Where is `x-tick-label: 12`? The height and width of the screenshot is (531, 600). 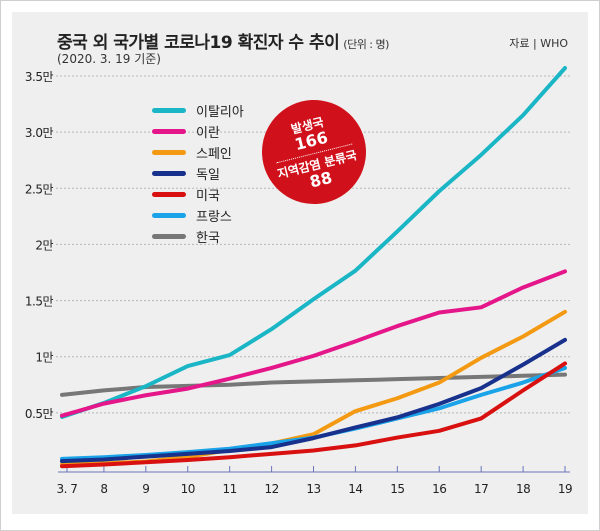 x-tick-label: 12 is located at coordinates (271, 489).